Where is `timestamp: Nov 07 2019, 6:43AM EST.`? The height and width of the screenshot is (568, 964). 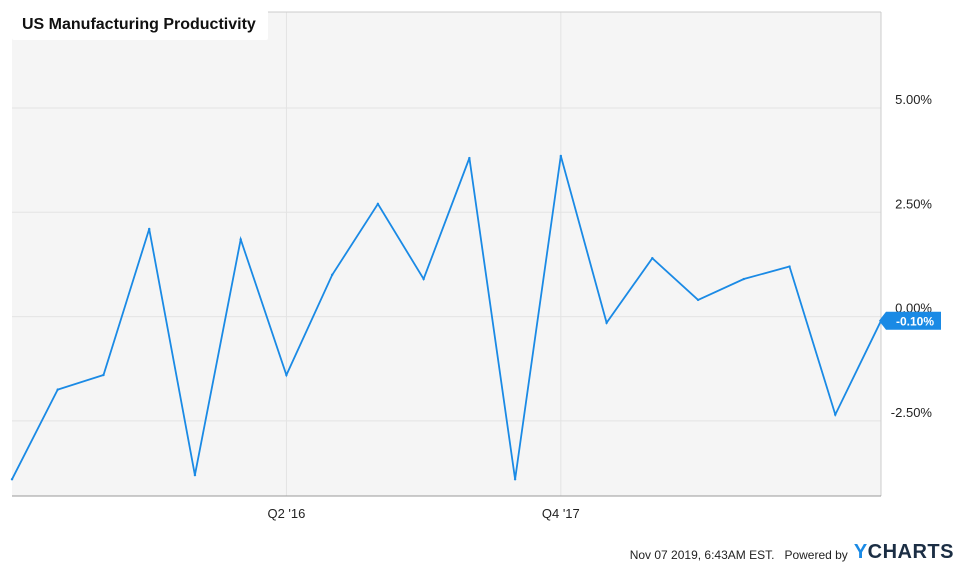
timestamp: Nov 07 2019, 6:43AM EST. is located at coordinates (702, 555).